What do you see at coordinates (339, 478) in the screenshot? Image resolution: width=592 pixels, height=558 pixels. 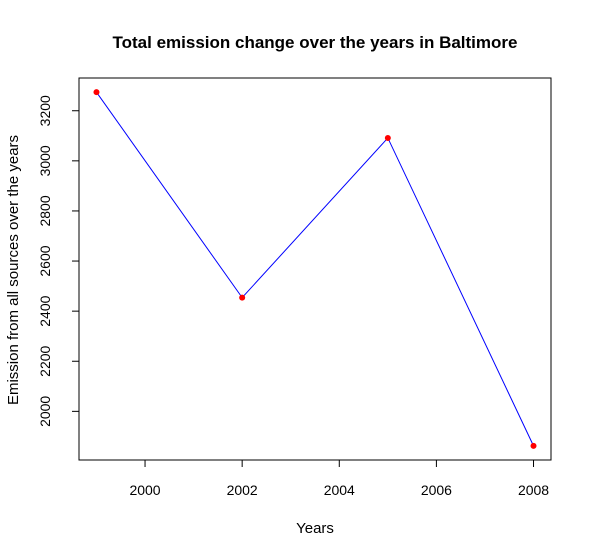 I see `x-axis: 2000 2002 2004 2006 2008` at bounding box center [339, 478].